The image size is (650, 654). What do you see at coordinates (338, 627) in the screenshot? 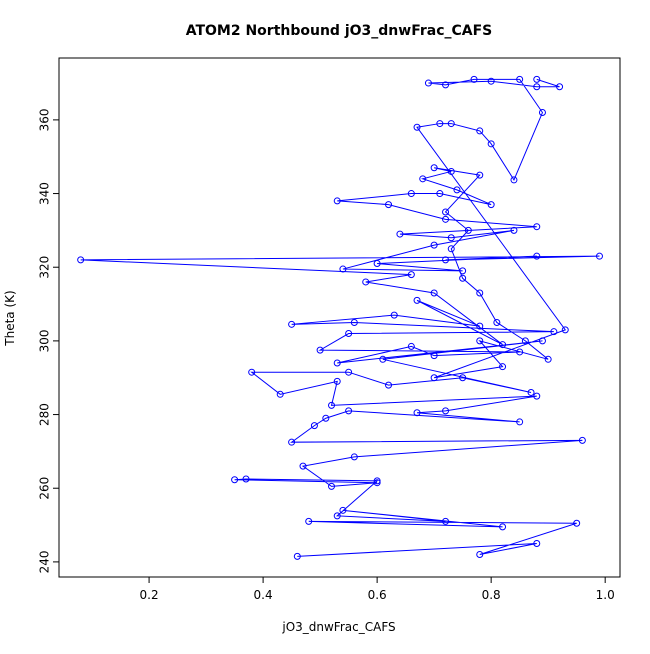
I see `x-axis-label: jO3_dnwFrac_CAFS` at bounding box center [338, 627].